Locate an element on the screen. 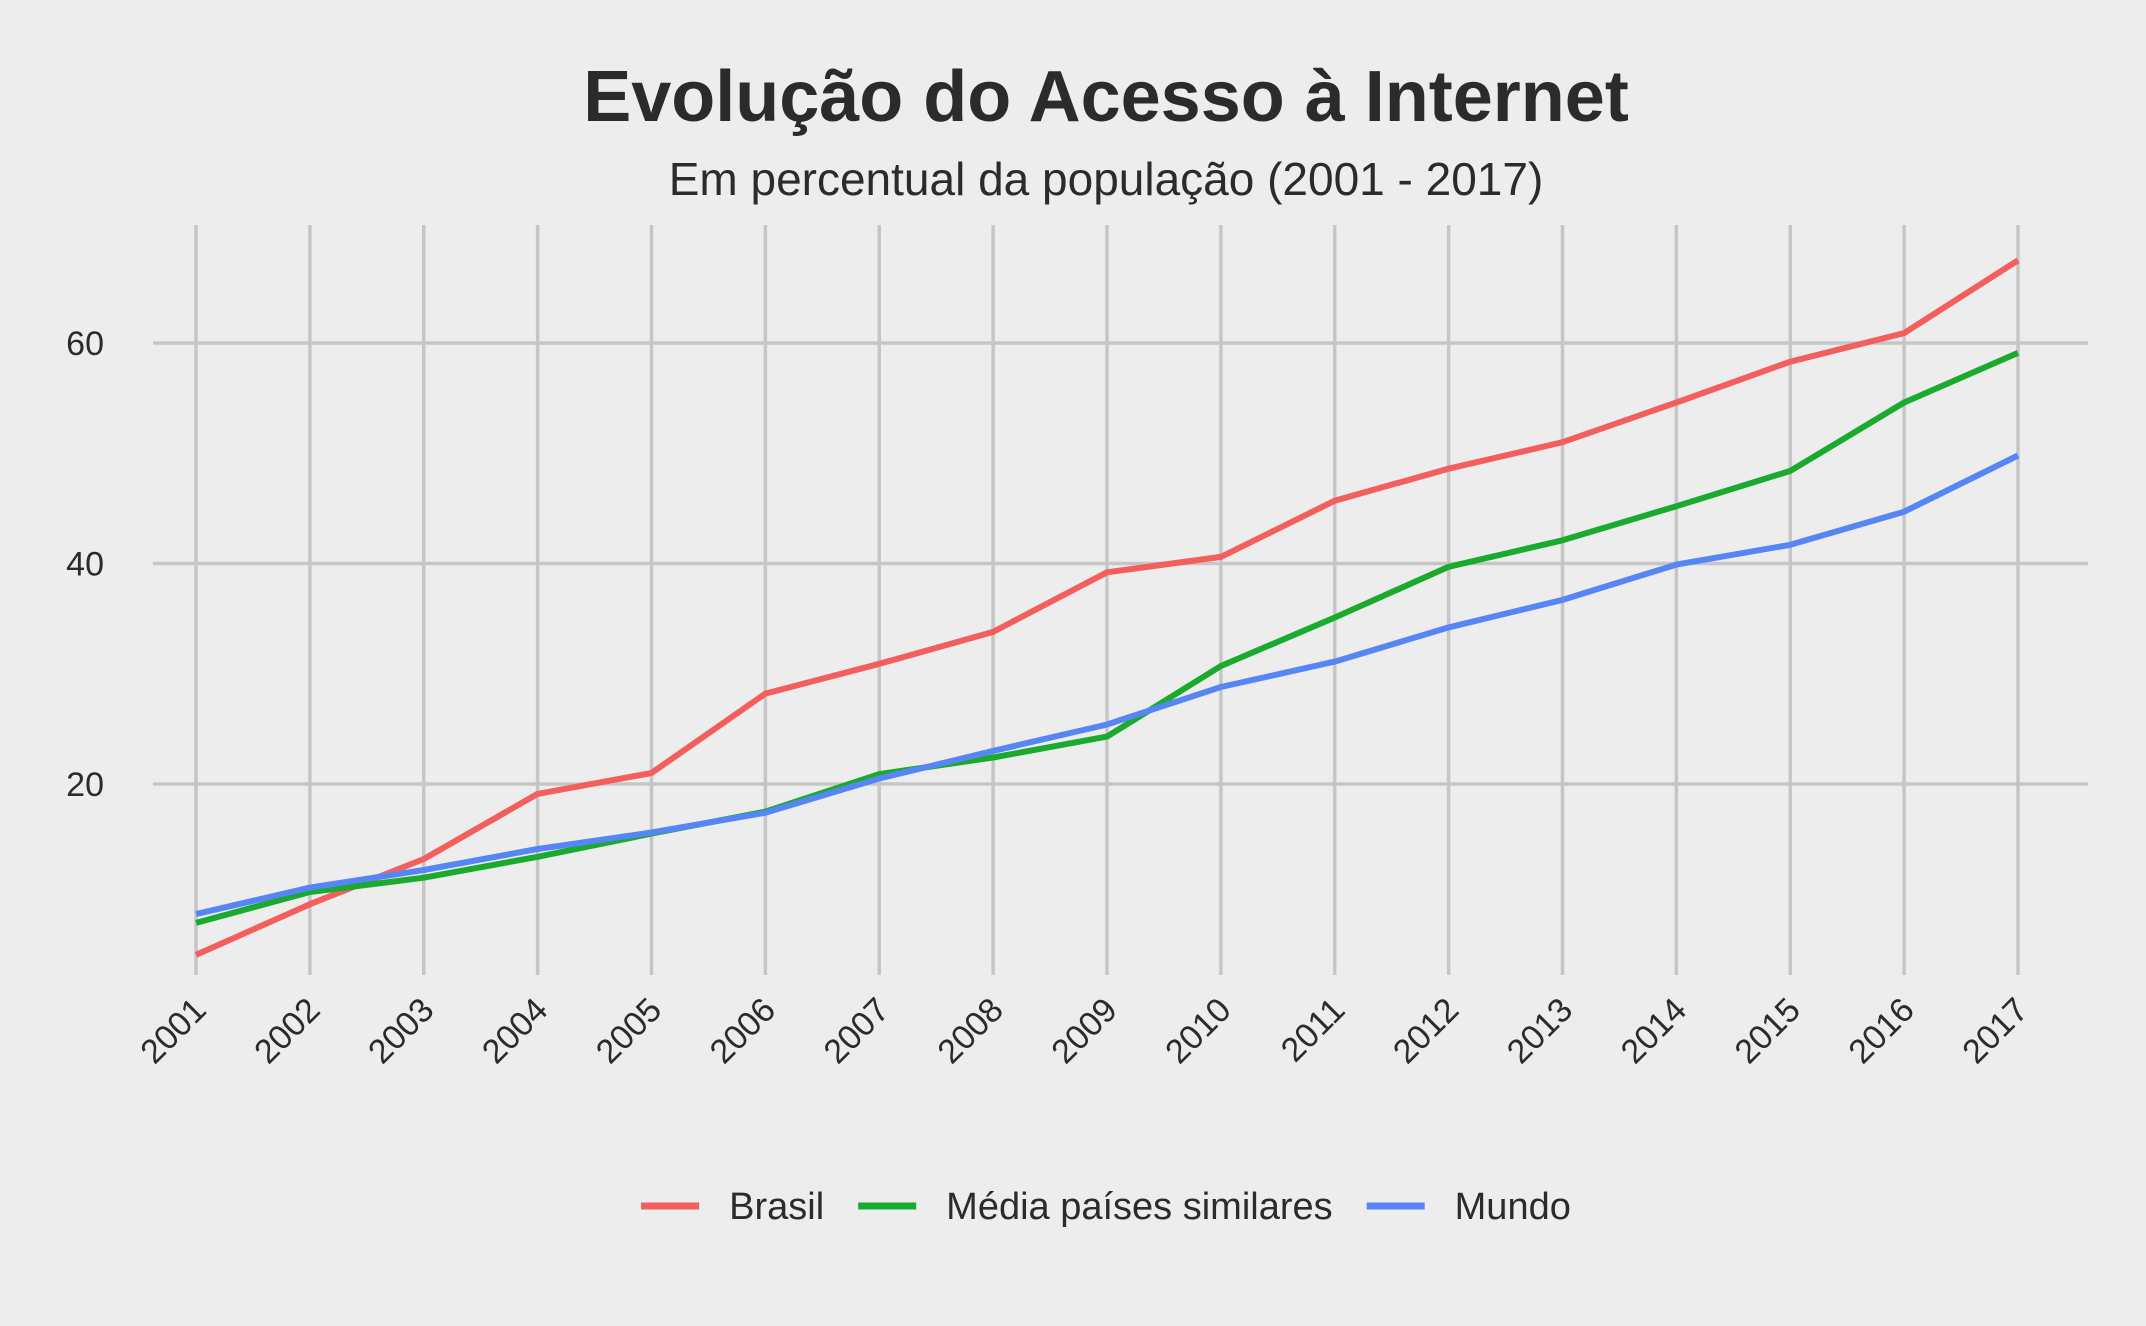 The height and width of the screenshot is (1326, 2146). legend-label-2: Média países similares is located at coordinates (1139, 1207).